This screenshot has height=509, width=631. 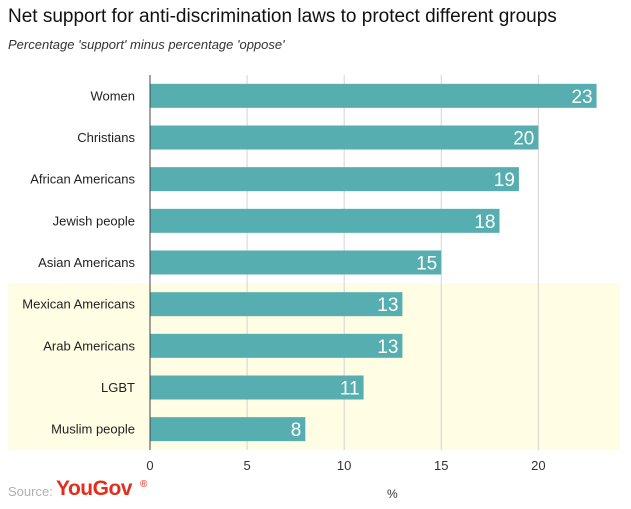 I want to click on x-tick-label: 15, so click(x=441, y=465).